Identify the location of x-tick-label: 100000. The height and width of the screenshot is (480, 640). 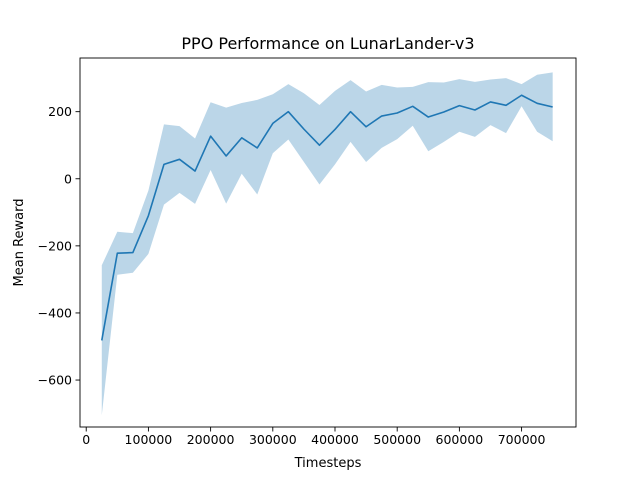
(149, 439).